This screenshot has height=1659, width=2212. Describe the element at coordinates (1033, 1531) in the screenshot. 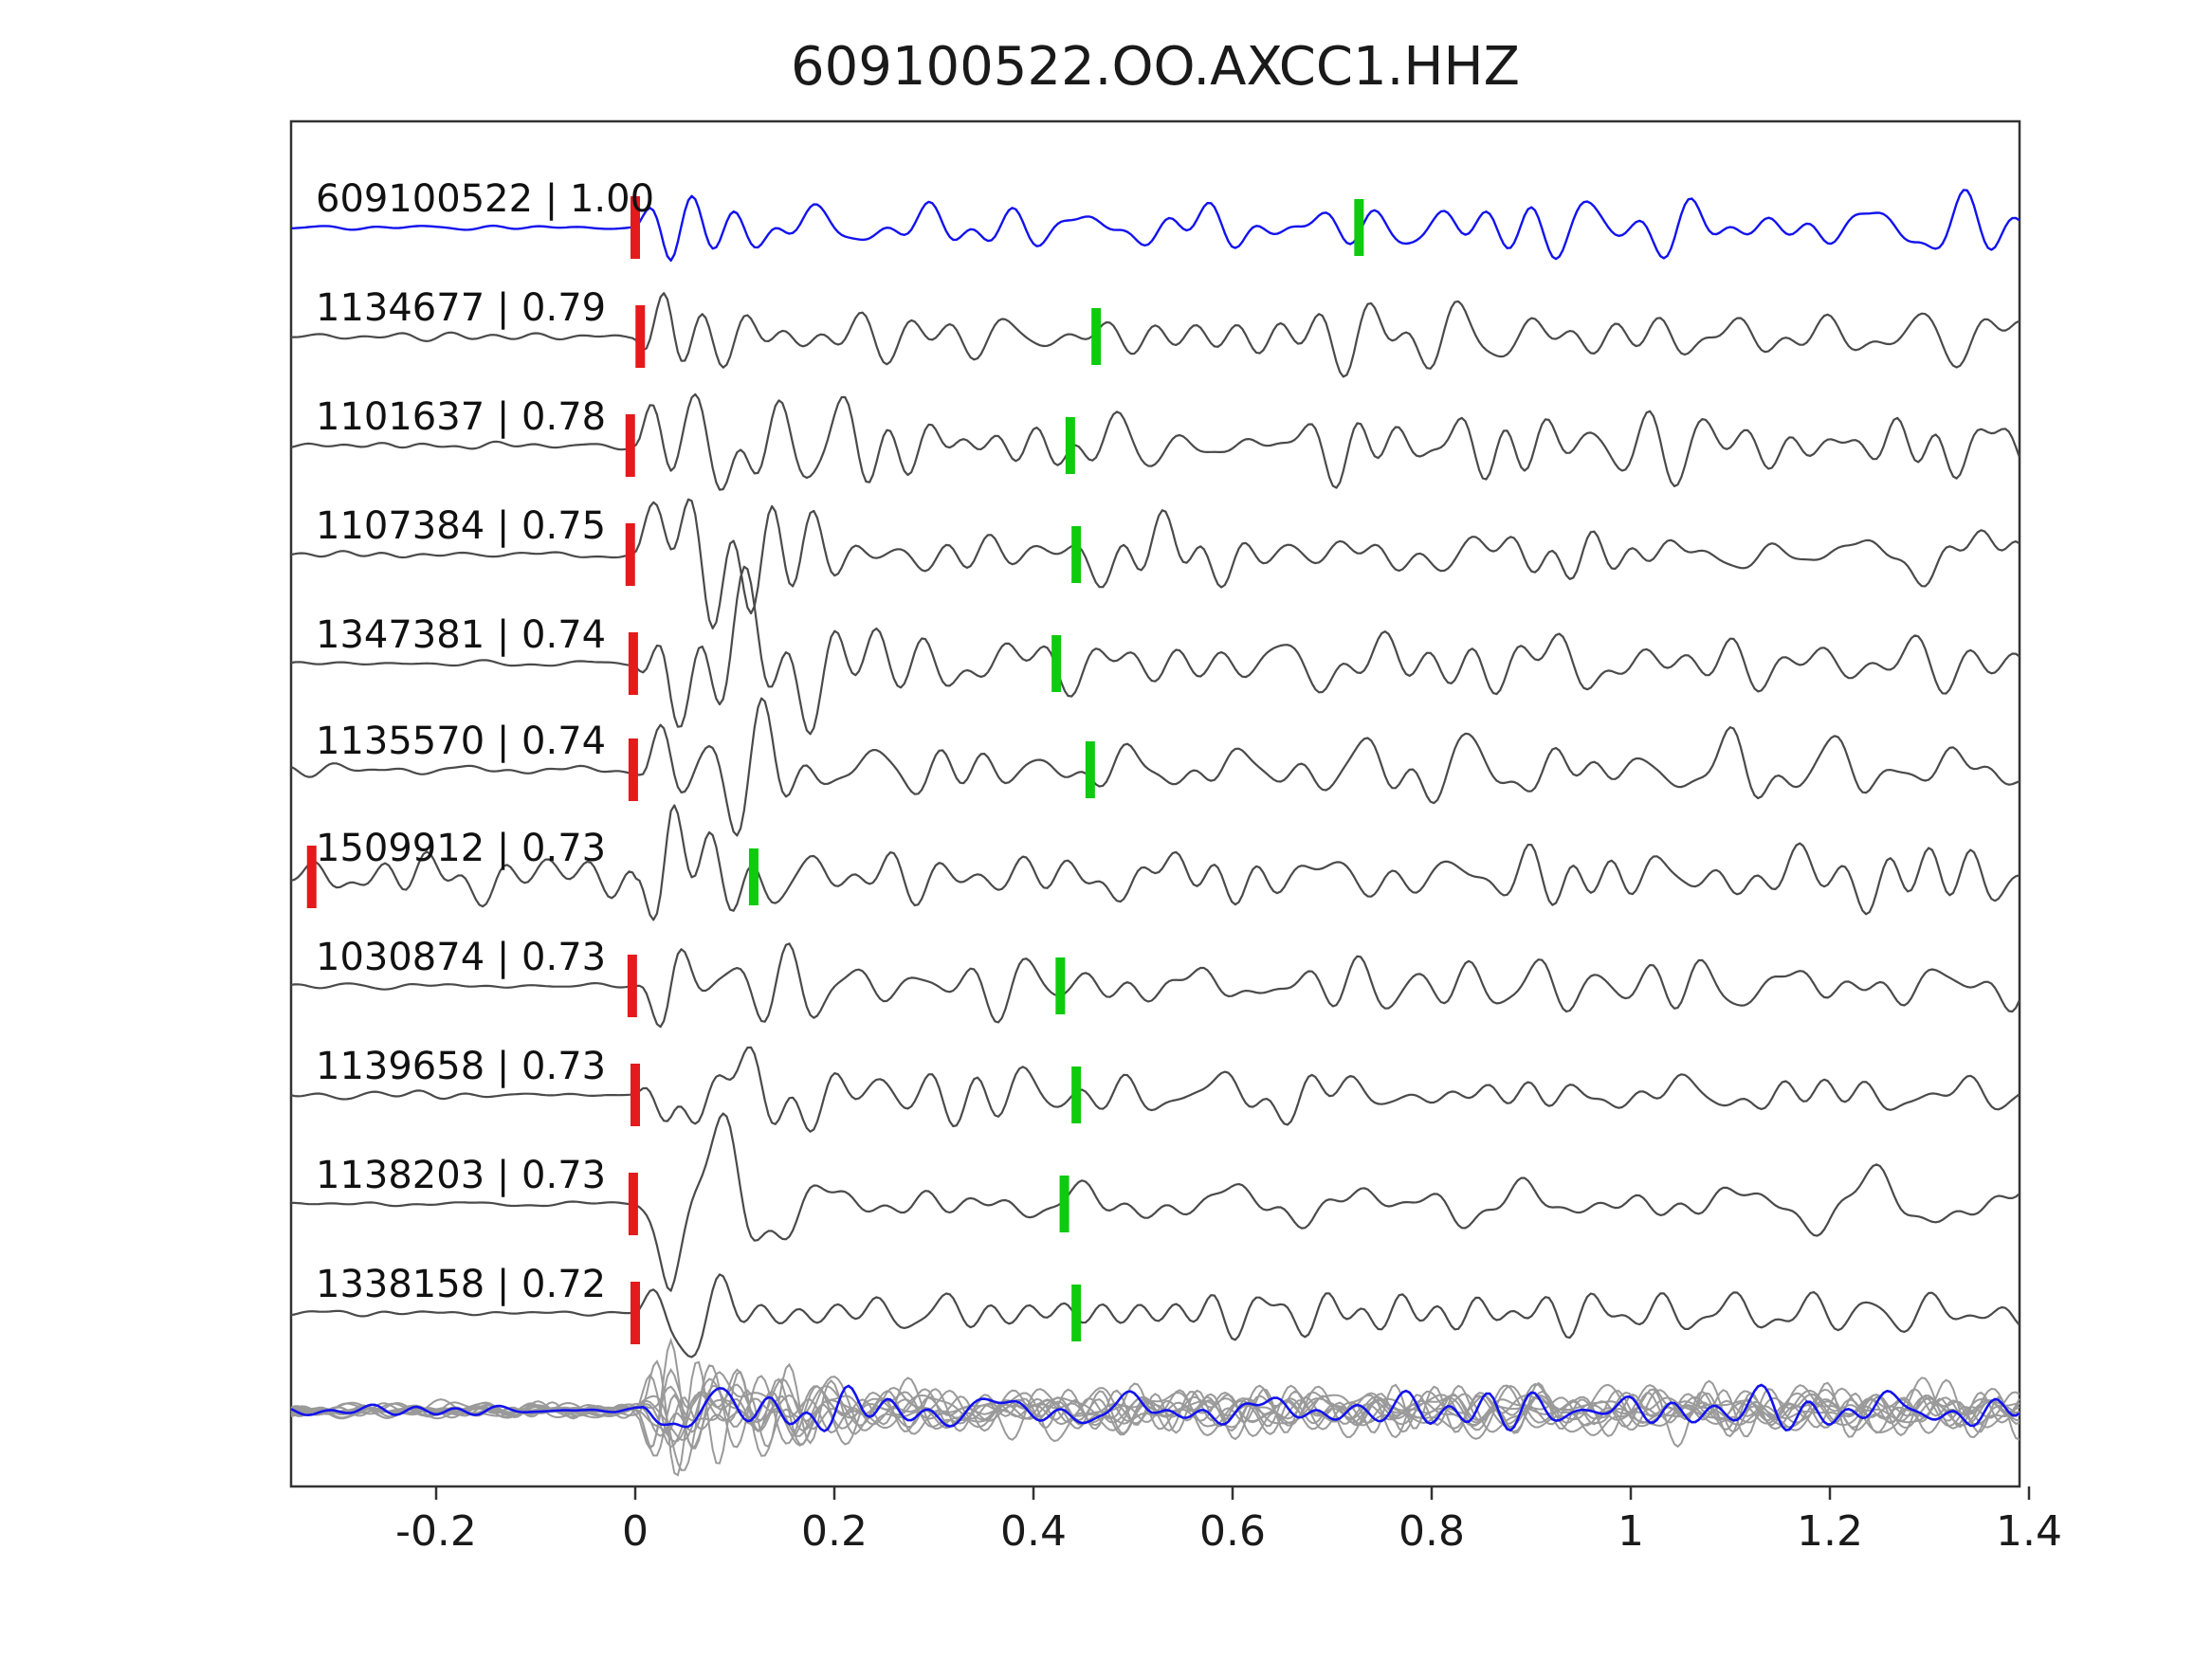

I see `x-tick-label: 0.4` at that location.